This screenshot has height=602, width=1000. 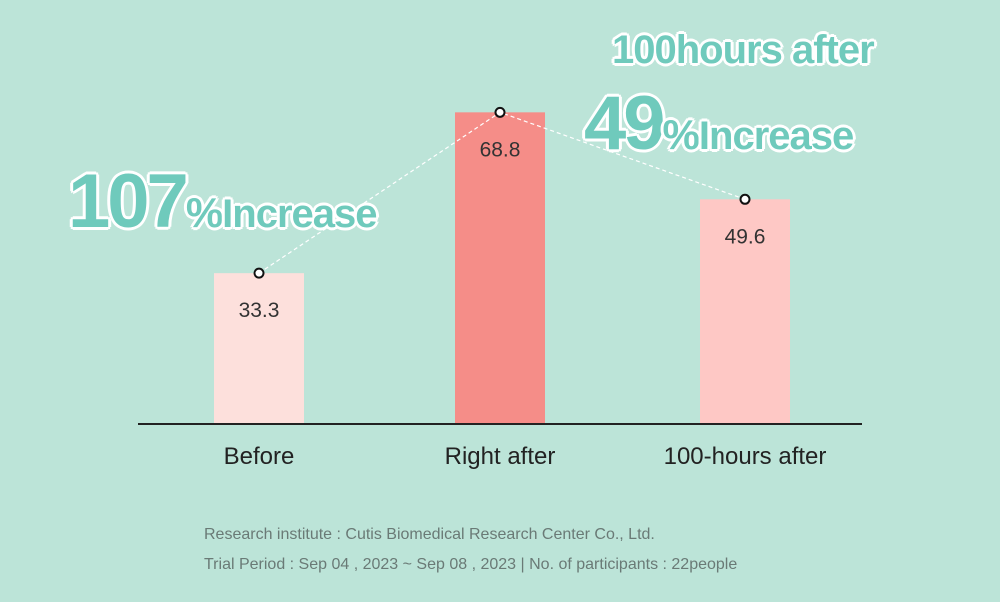 I want to click on increase-callout-right-title: 100hours after, so click(x=743, y=50).